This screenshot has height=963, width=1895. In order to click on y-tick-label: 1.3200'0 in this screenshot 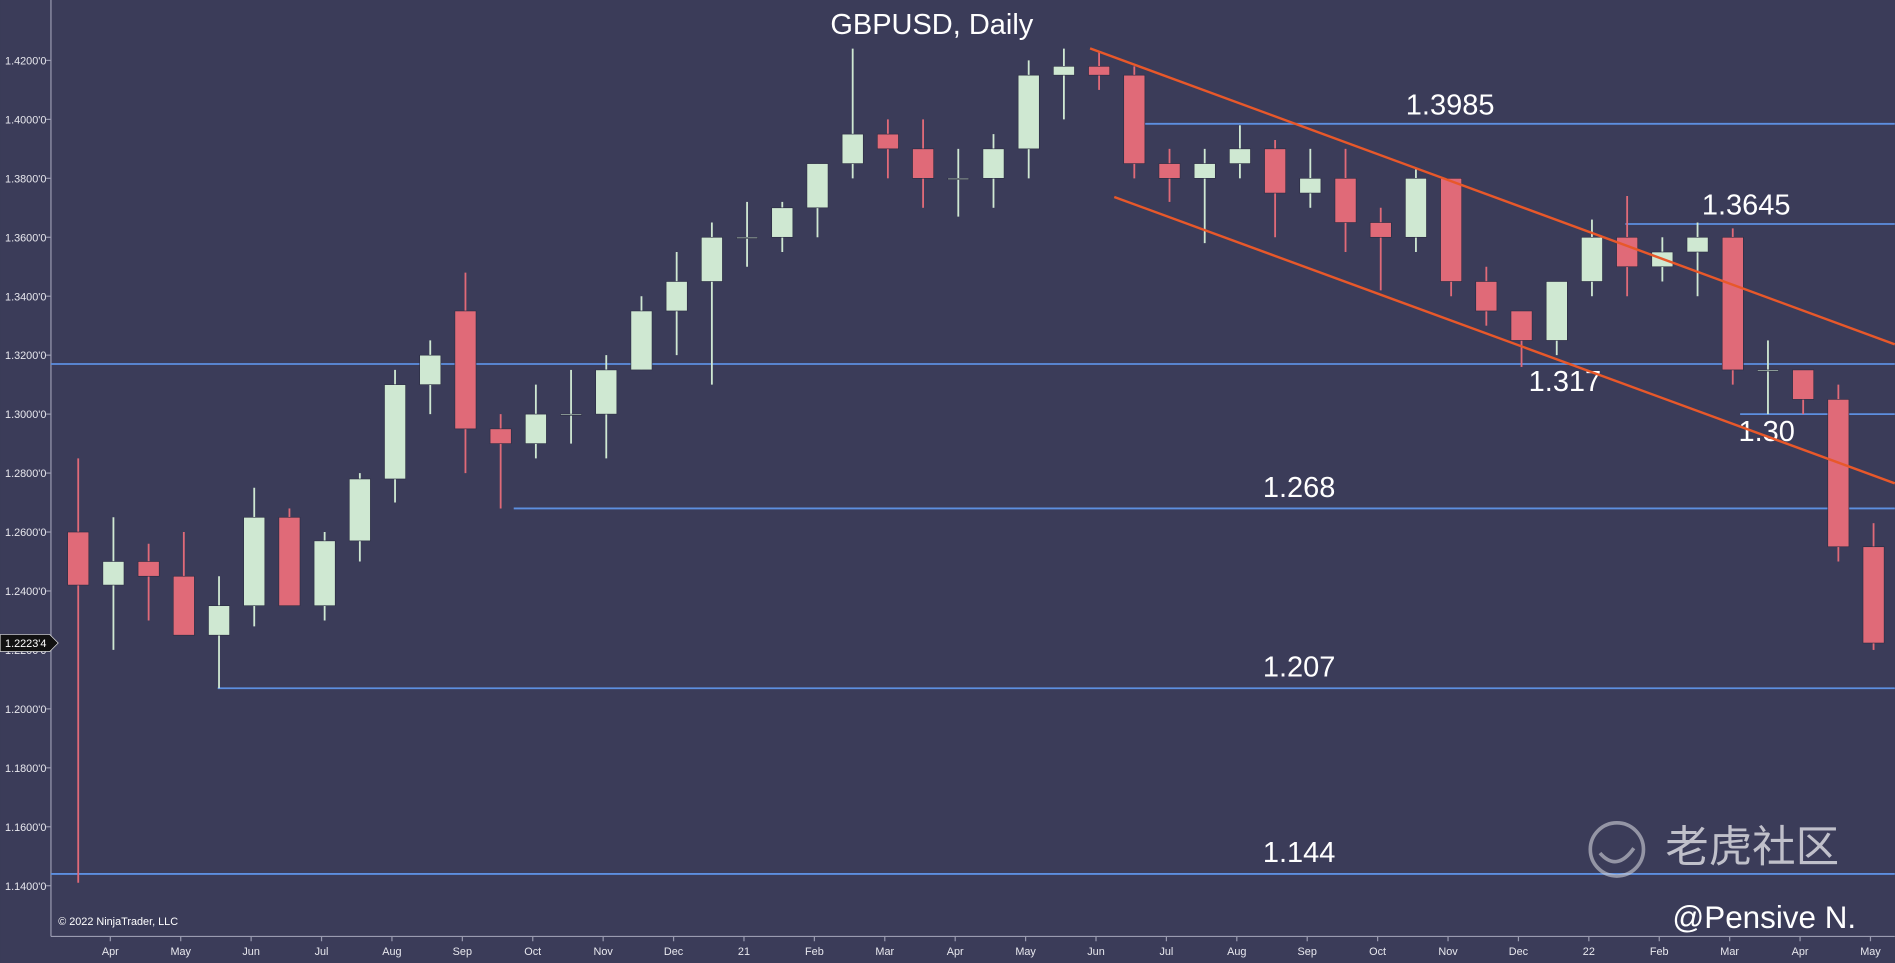, I will do `click(25, 356)`.